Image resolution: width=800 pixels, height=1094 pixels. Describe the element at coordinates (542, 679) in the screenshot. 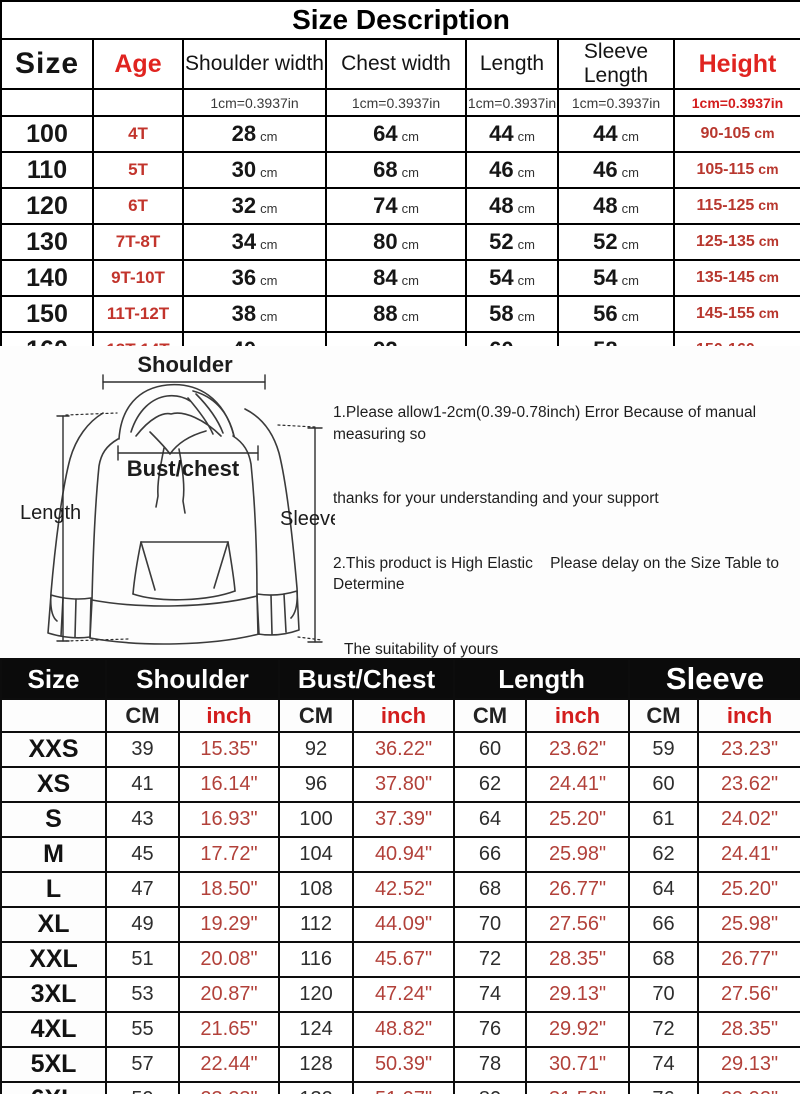

I see `adult-col-length: Length` at that location.